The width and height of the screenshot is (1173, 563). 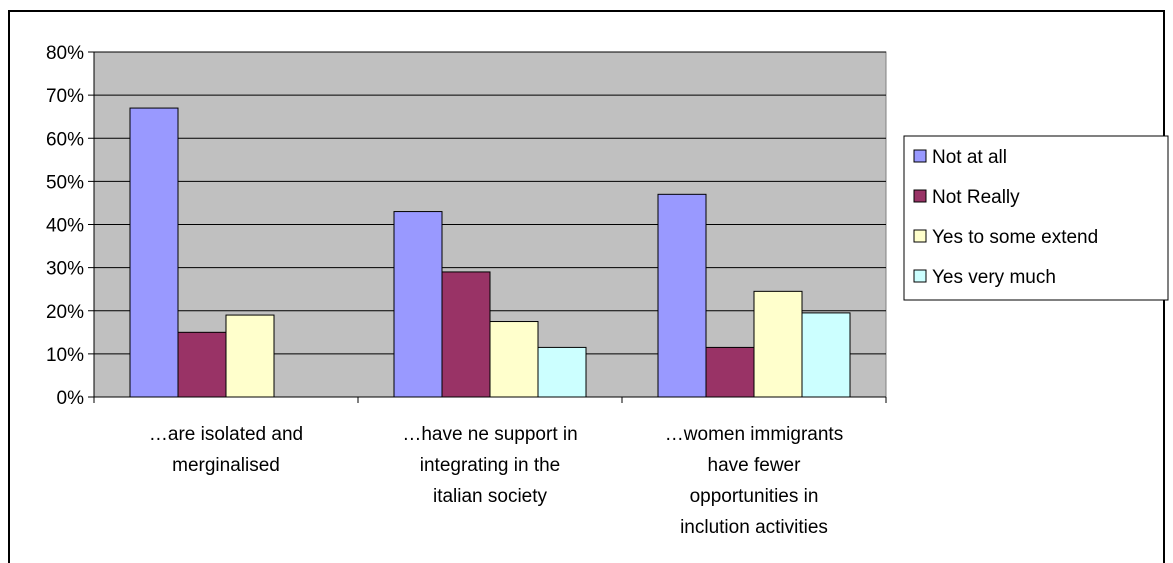 What do you see at coordinates (65, 53) in the screenshot?
I see `y-tick-label: 80%` at bounding box center [65, 53].